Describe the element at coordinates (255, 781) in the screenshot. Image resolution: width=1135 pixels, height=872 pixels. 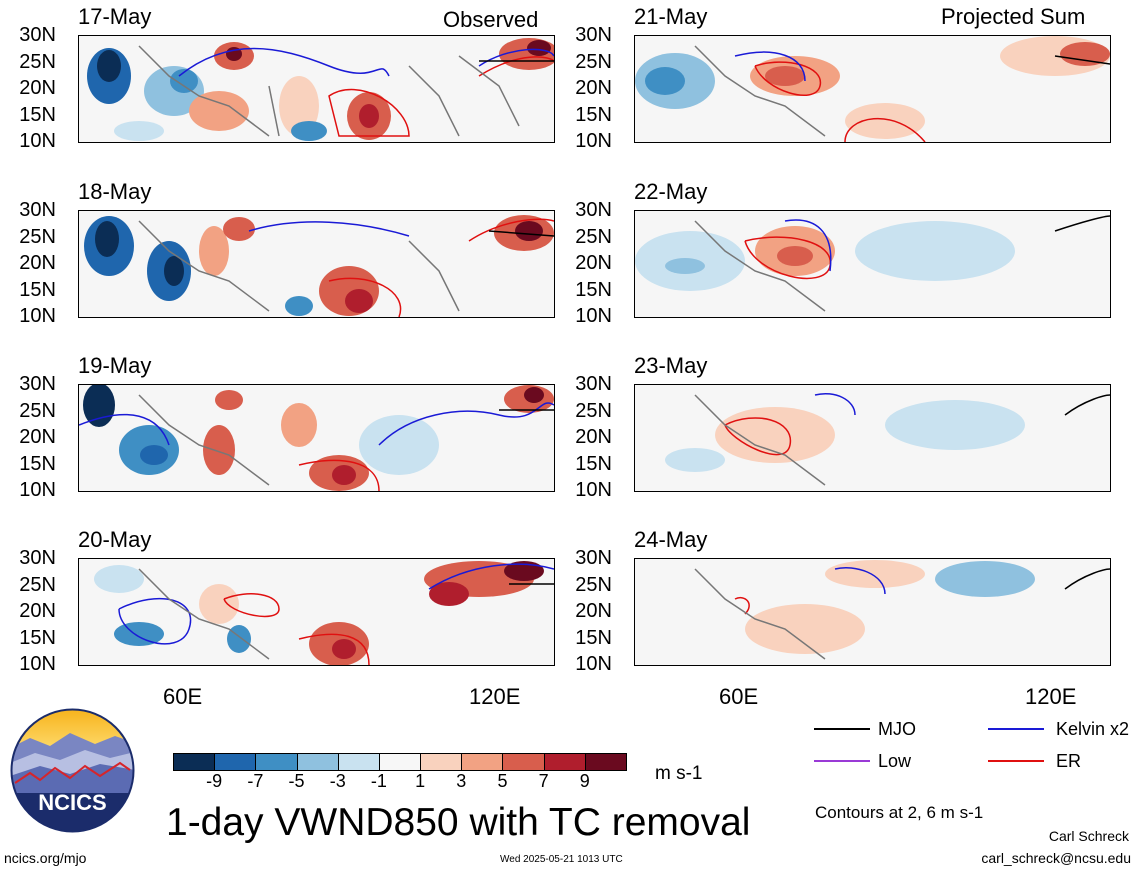
I see `colorbar-tick-label: -7` at that location.